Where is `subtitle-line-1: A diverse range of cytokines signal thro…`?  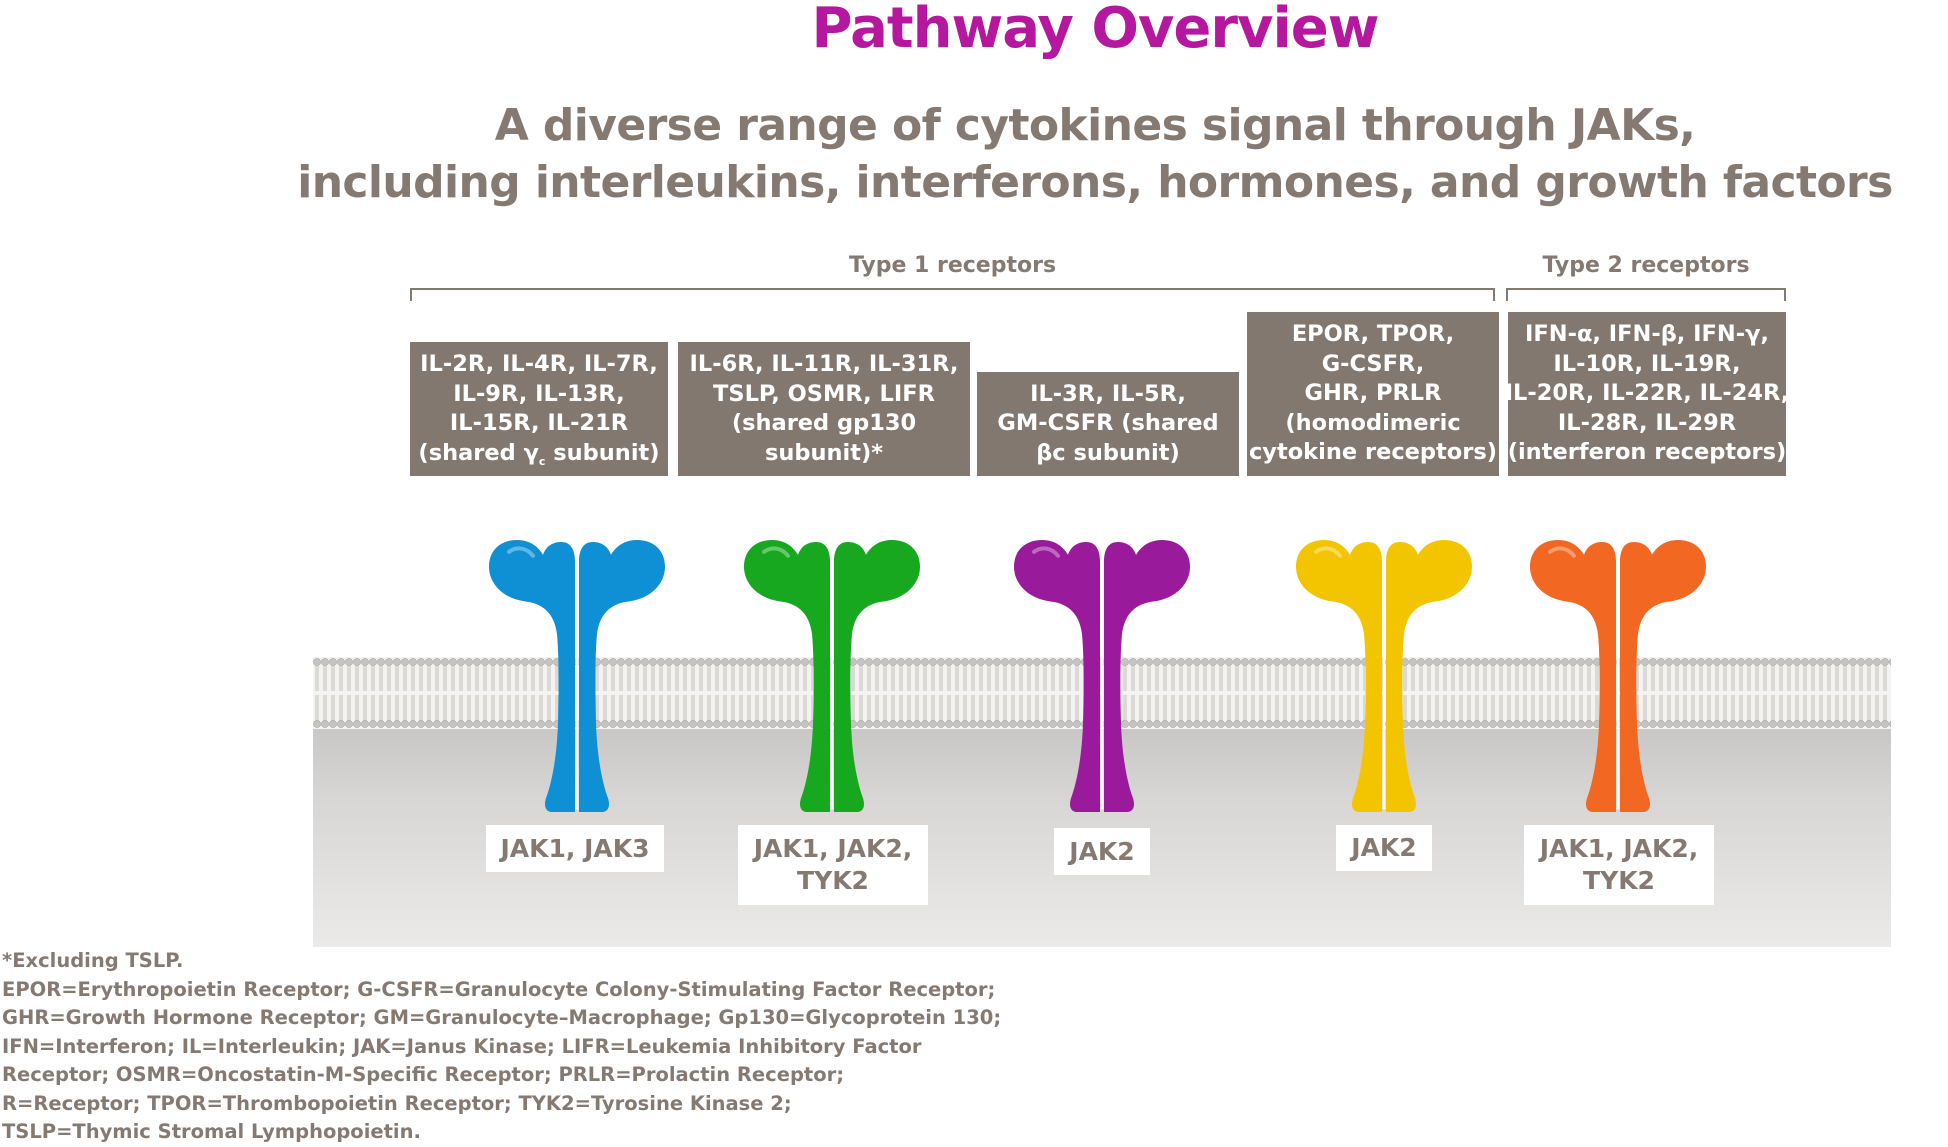
subtitle-line-1: A diverse range of cytokines signal thro… is located at coordinates (1095, 125).